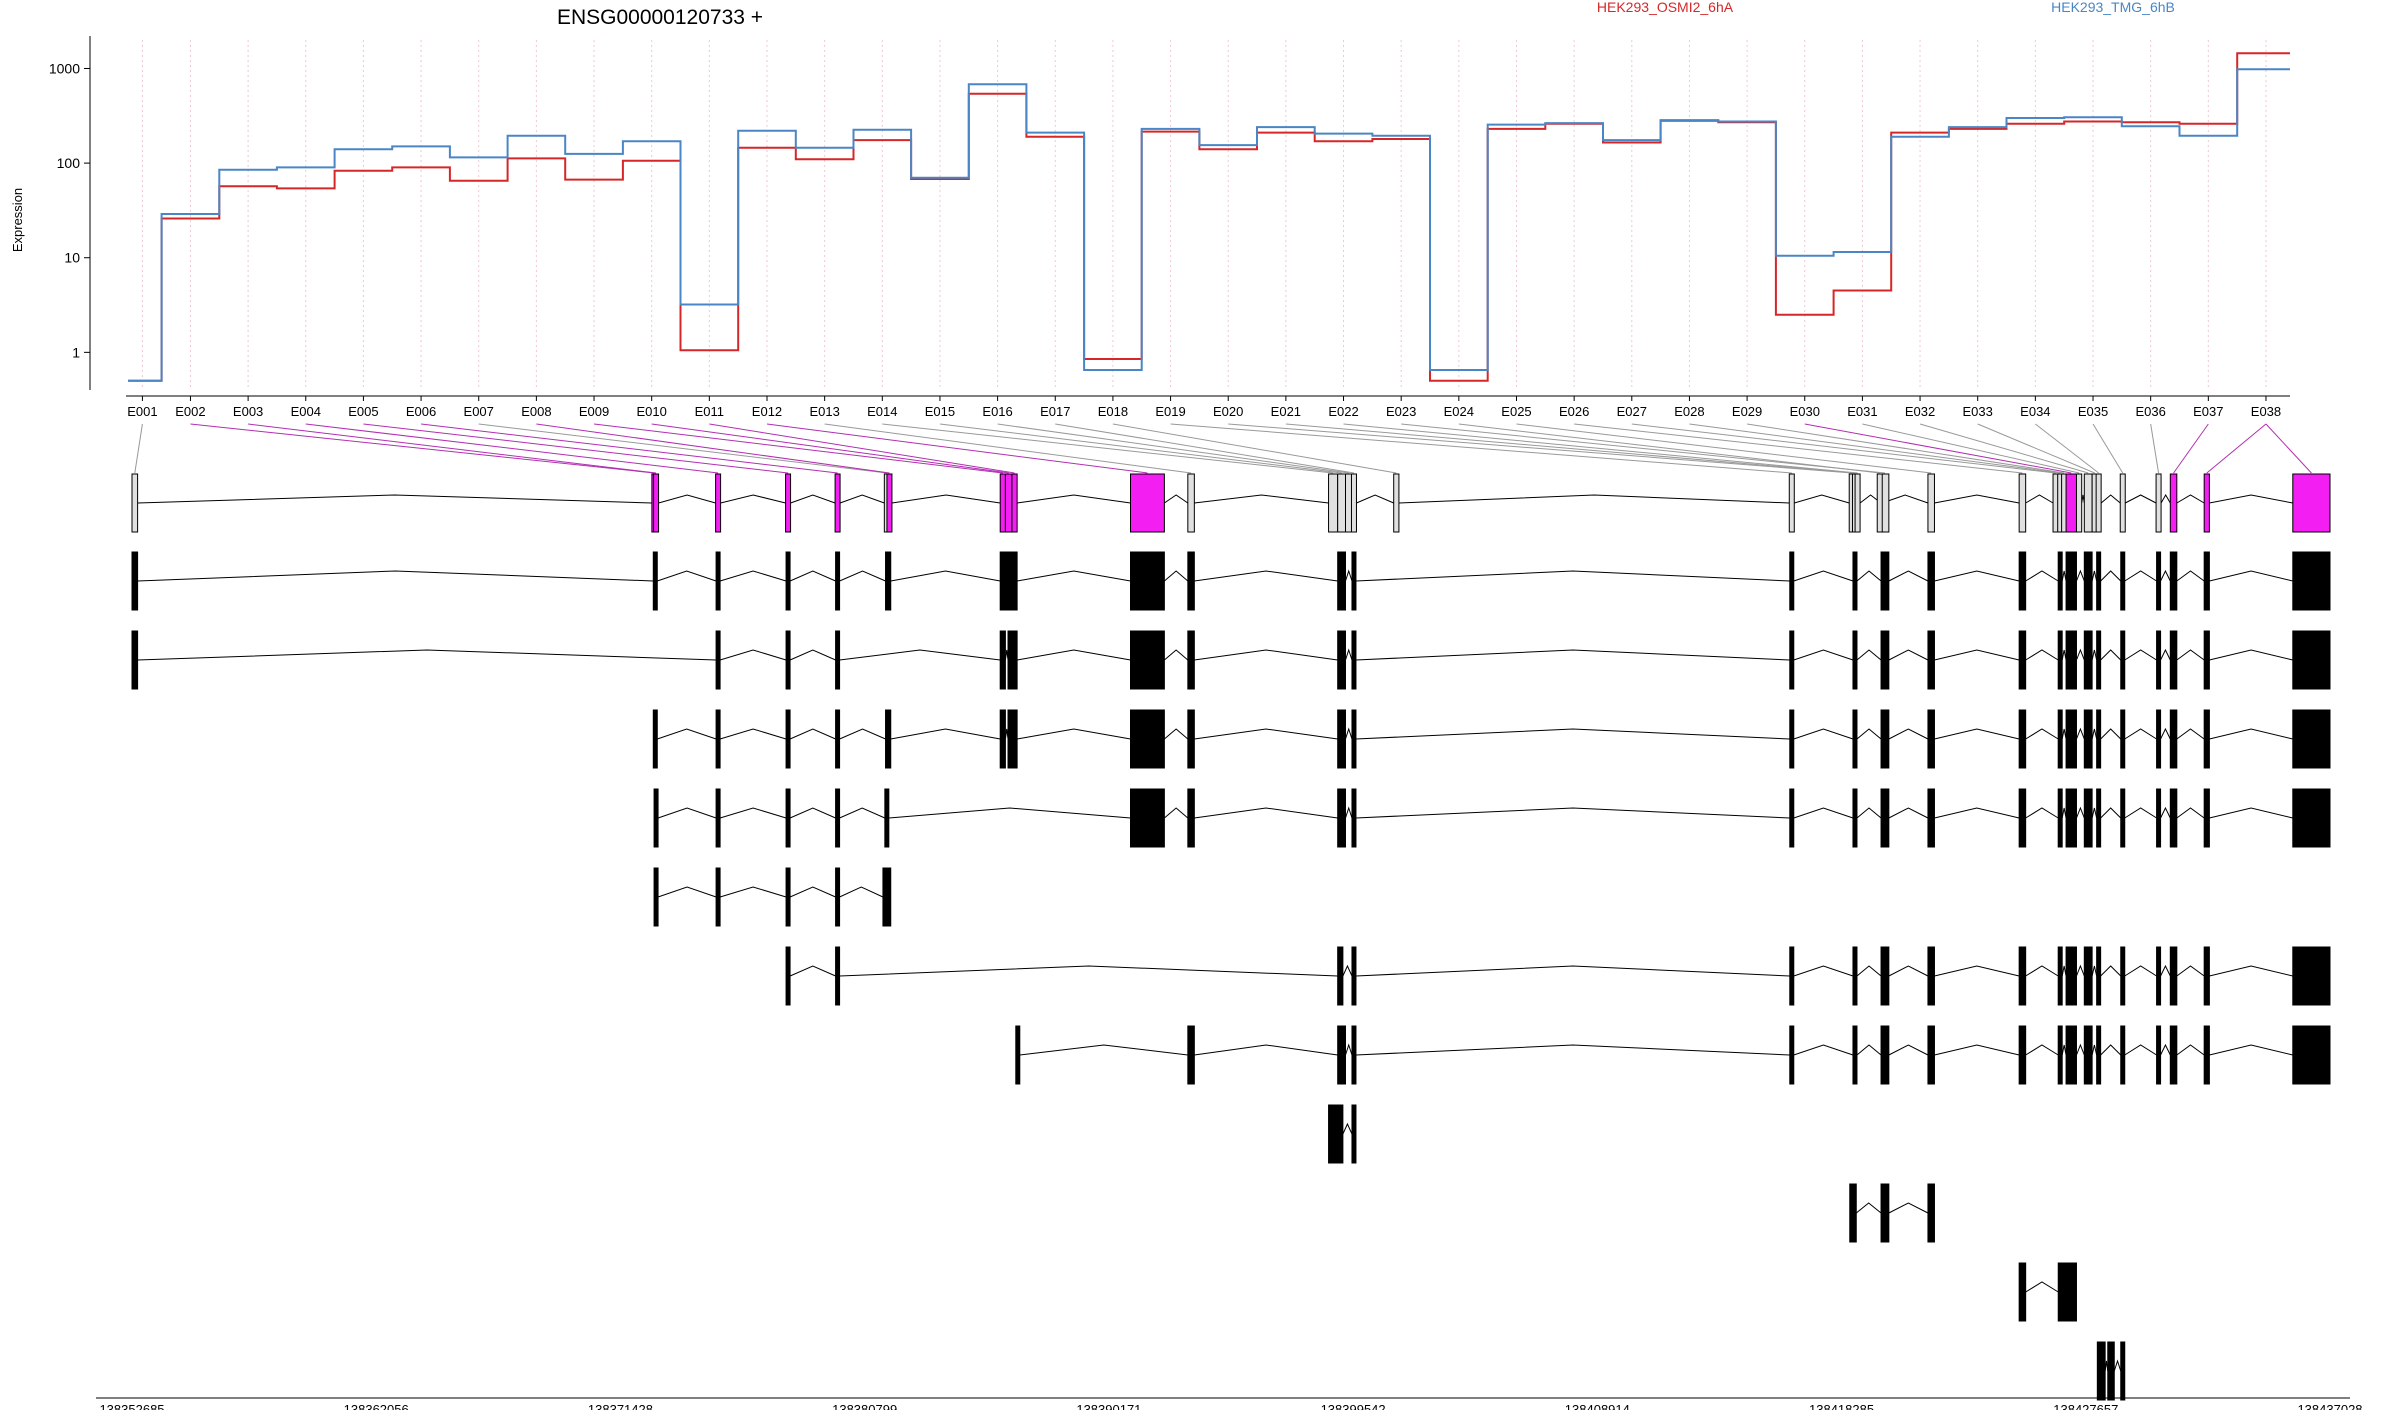 This screenshot has width=2400, height=1415. I want to click on model-exon-e018, so click(1396, 503).